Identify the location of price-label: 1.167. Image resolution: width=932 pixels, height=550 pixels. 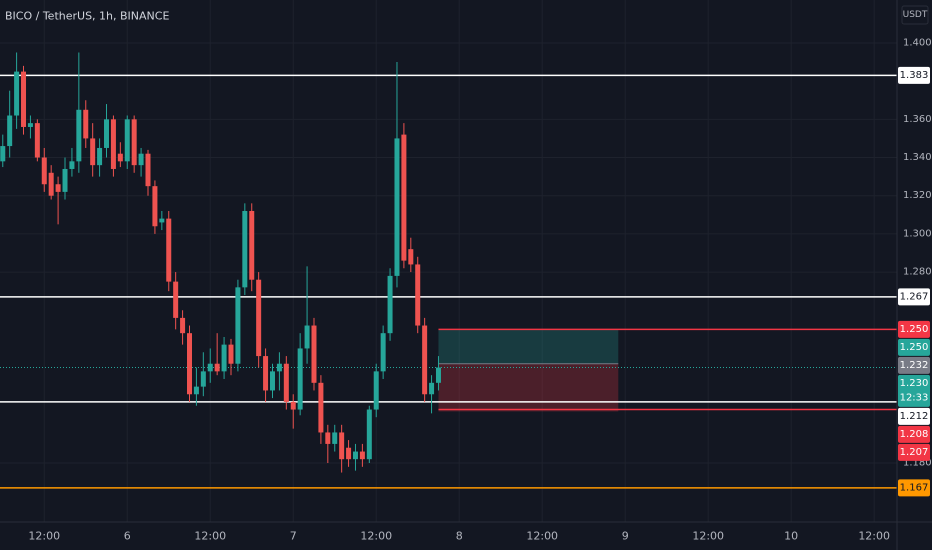
(914, 487).